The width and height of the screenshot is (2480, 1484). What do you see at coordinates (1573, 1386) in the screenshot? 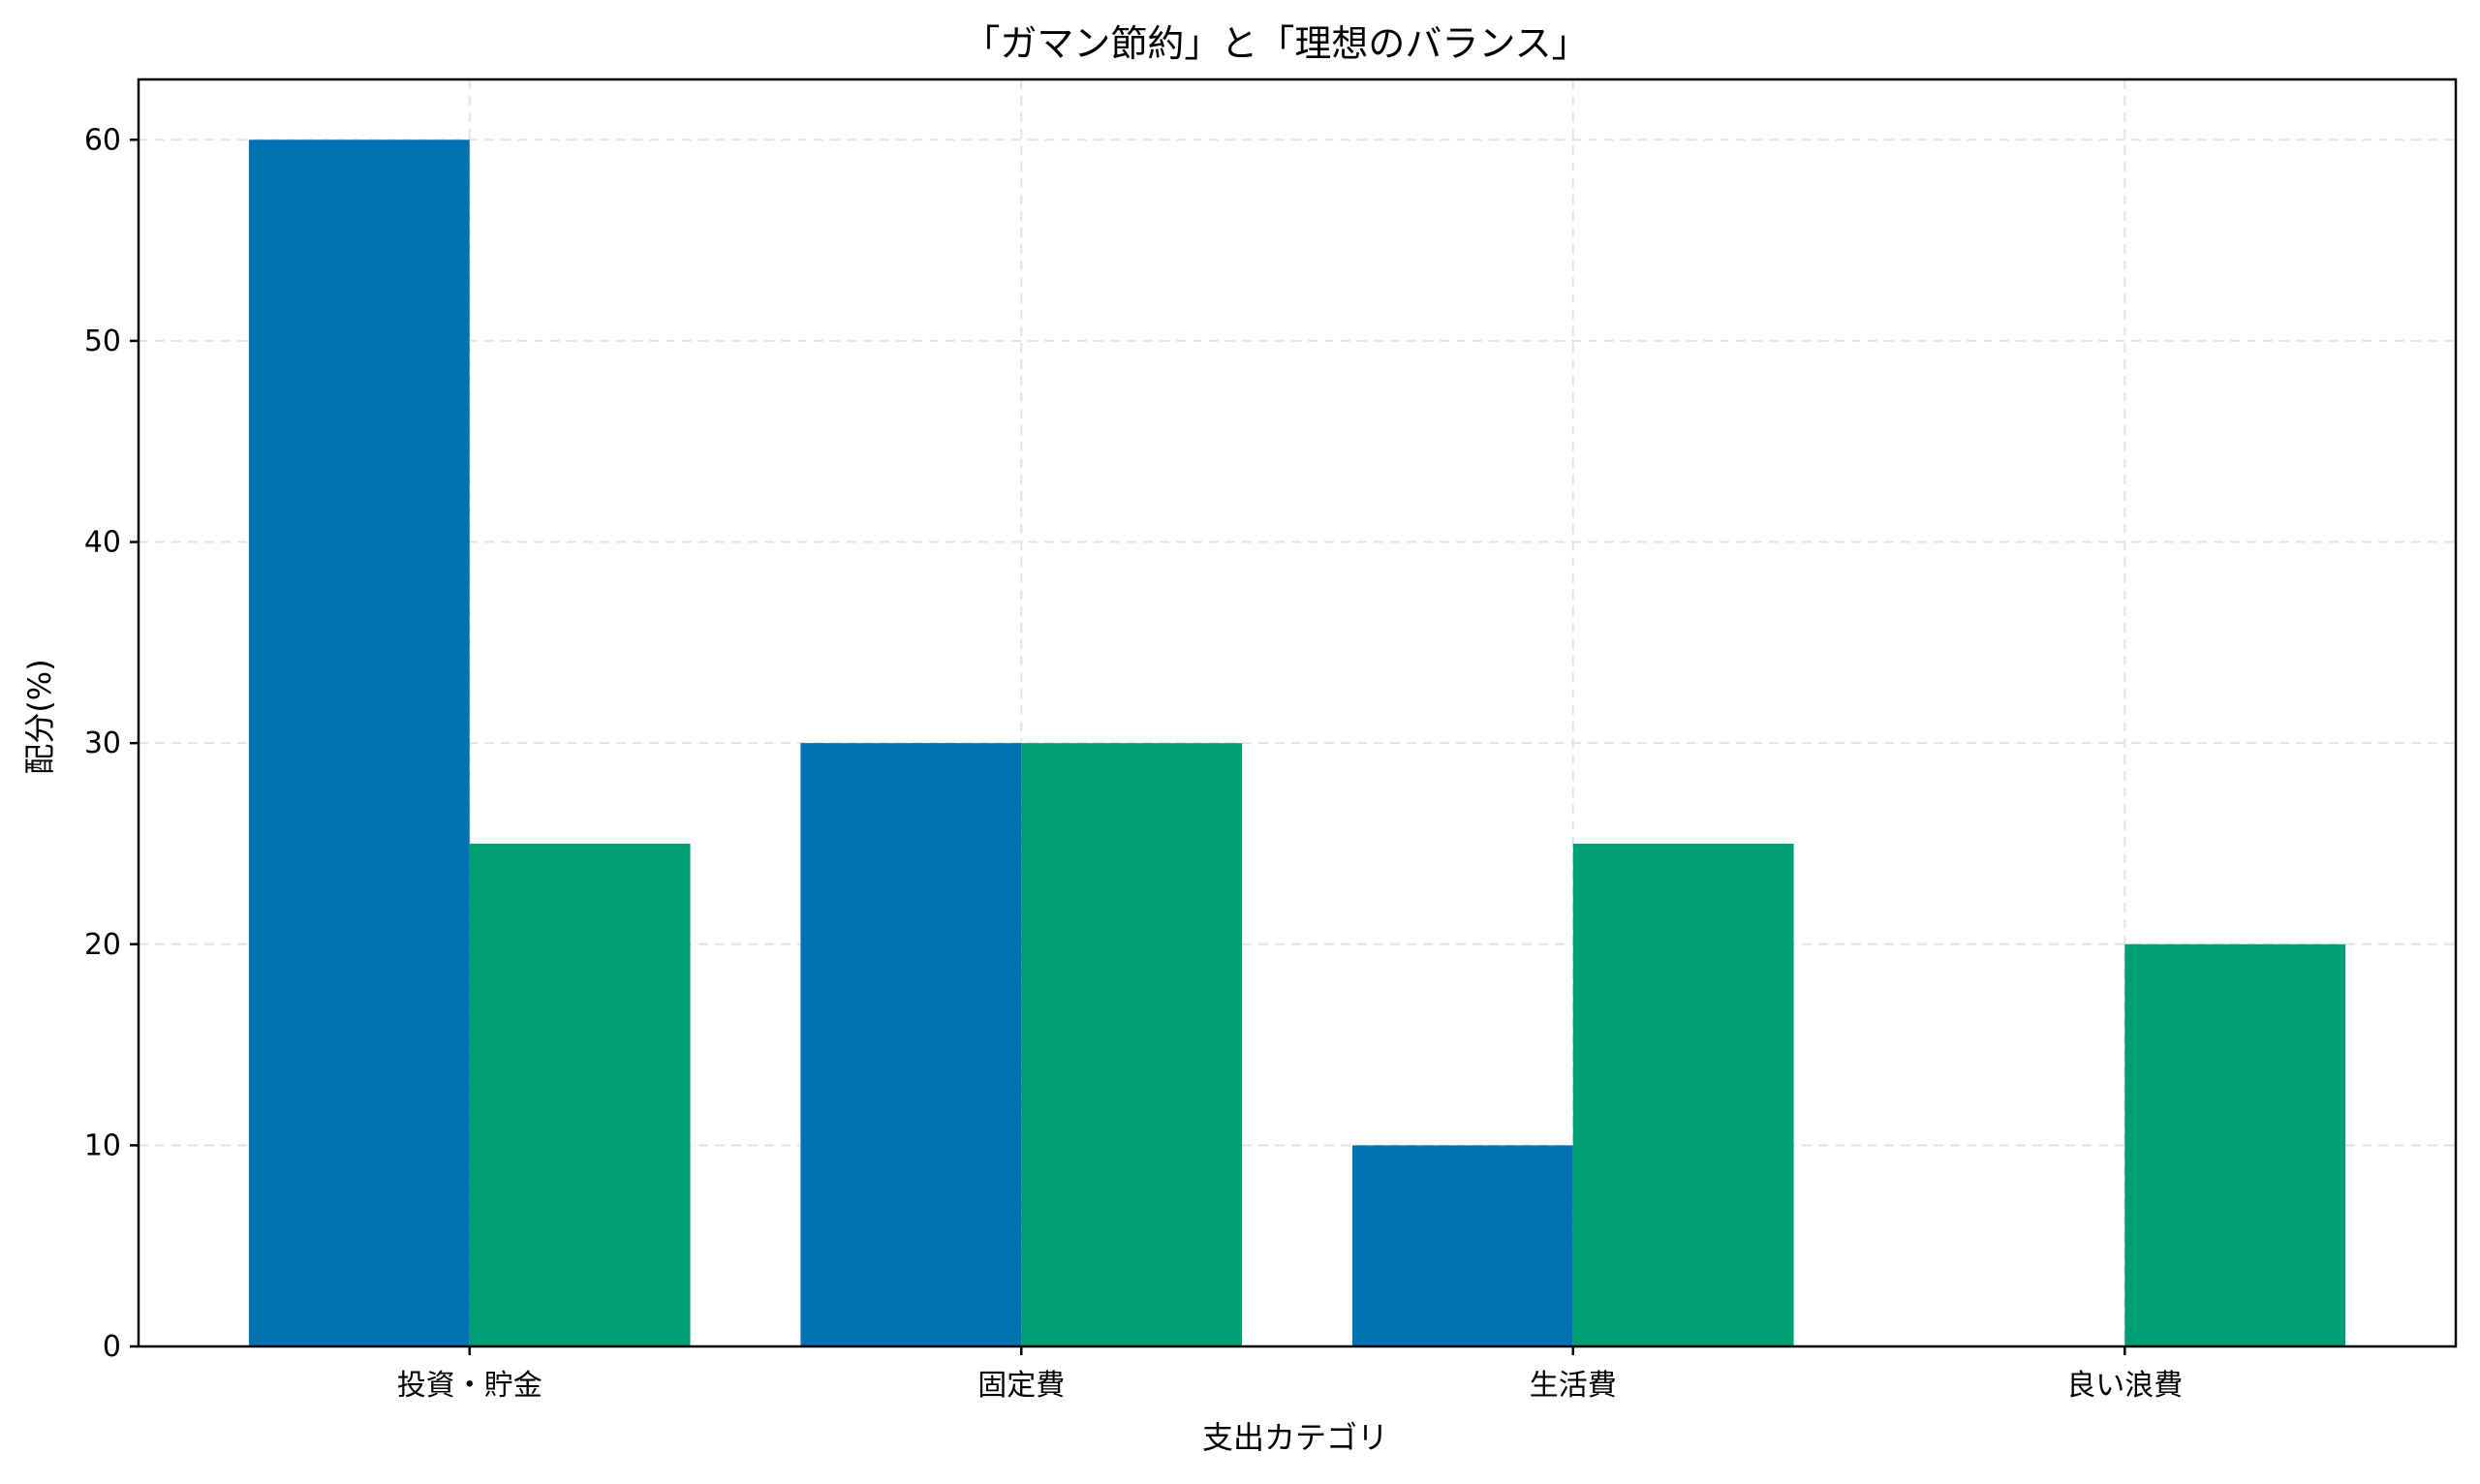
I see `x-tick-label: 生活費` at bounding box center [1573, 1386].